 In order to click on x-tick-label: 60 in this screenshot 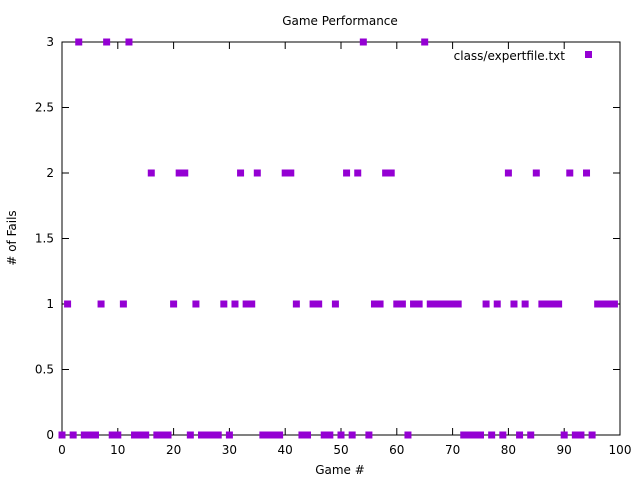, I will do `click(396, 450)`.